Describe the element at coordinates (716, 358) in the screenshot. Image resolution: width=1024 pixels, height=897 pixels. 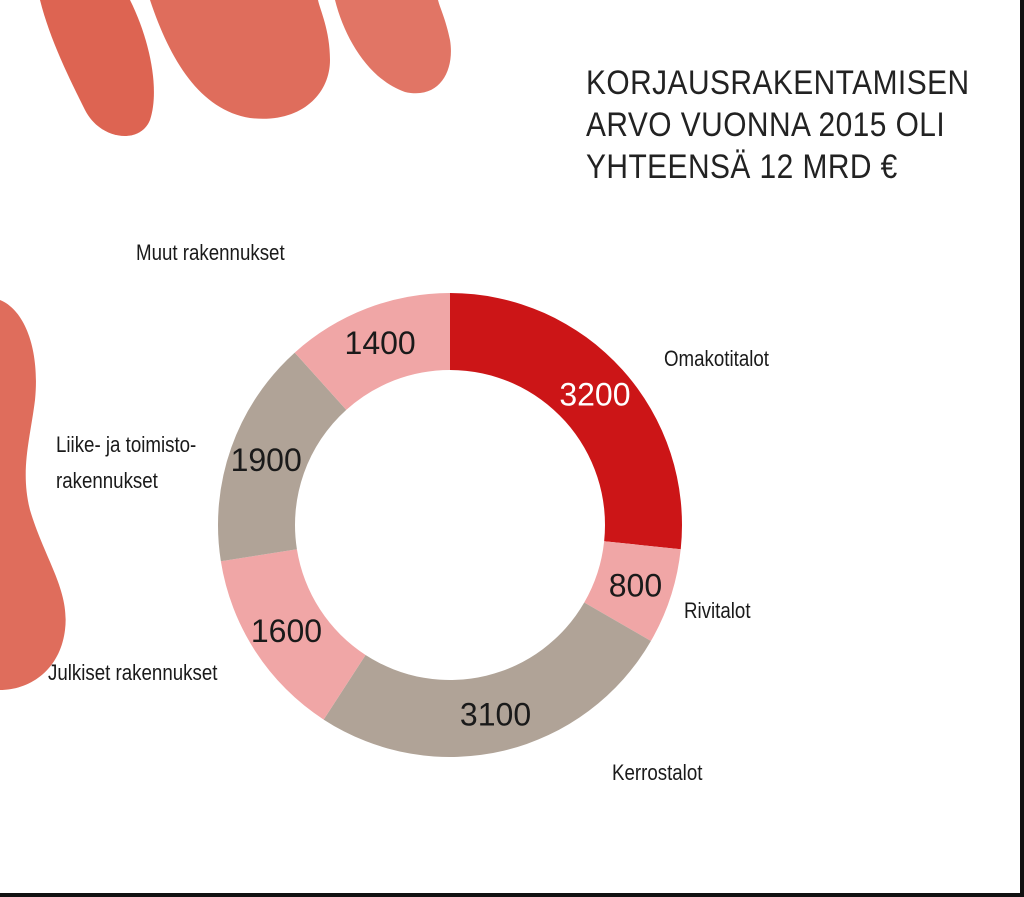
I see `legend-label-omakotitalot: Omakotitalot` at that location.